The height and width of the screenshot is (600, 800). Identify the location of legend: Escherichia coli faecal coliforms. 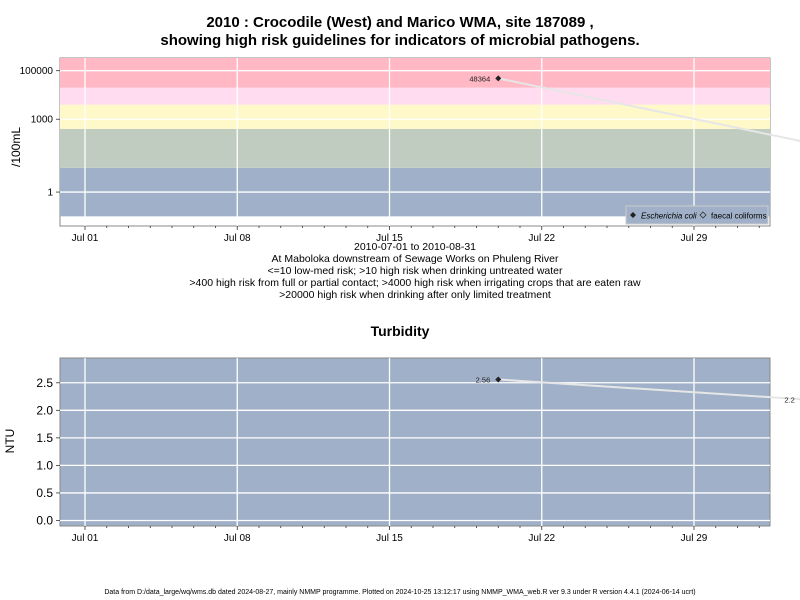
(697, 215).